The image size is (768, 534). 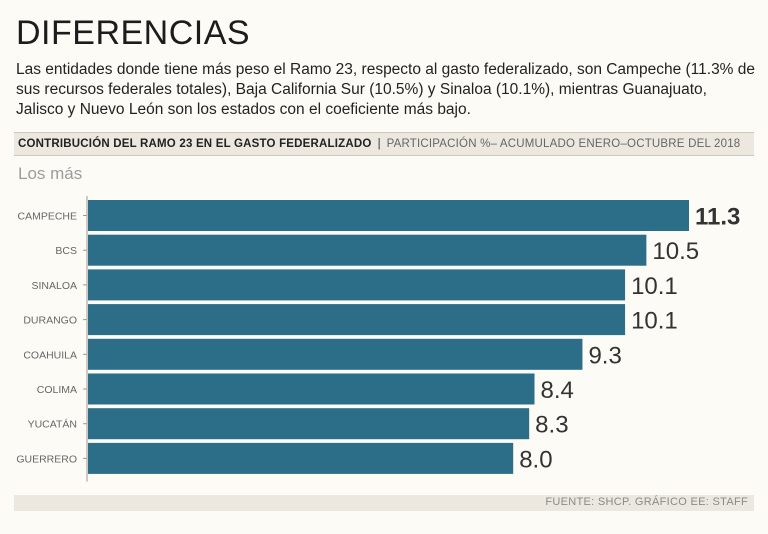 What do you see at coordinates (66, 251) in the screenshot?
I see `category-label: BCS` at bounding box center [66, 251].